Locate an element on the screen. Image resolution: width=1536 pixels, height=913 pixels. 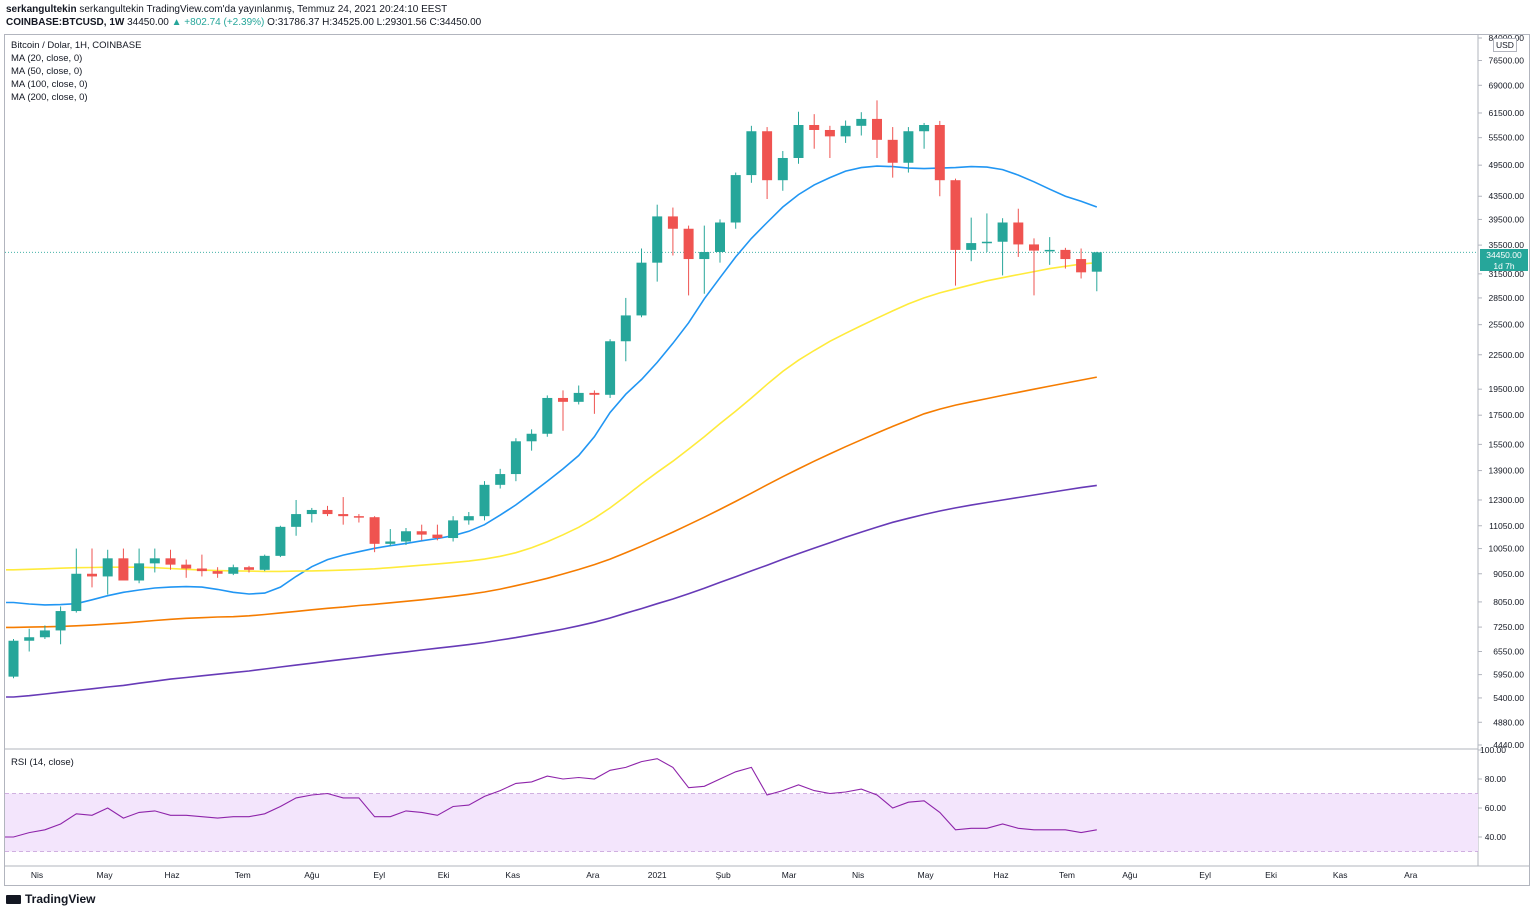
time-tick-label: Ara is located at coordinates (1411, 875).